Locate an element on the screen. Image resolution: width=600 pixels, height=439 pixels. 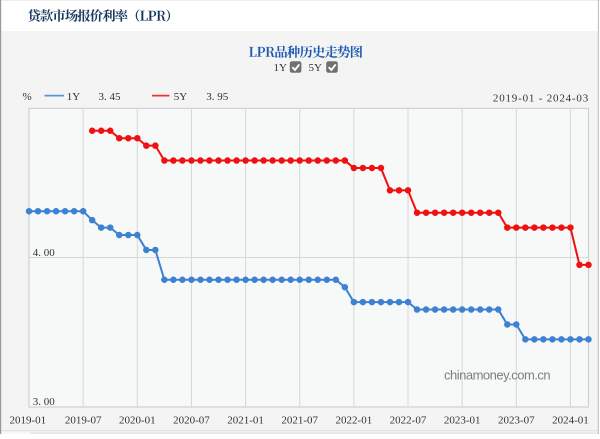
svg-text: 2021-07 is located at coordinates (299, 421).